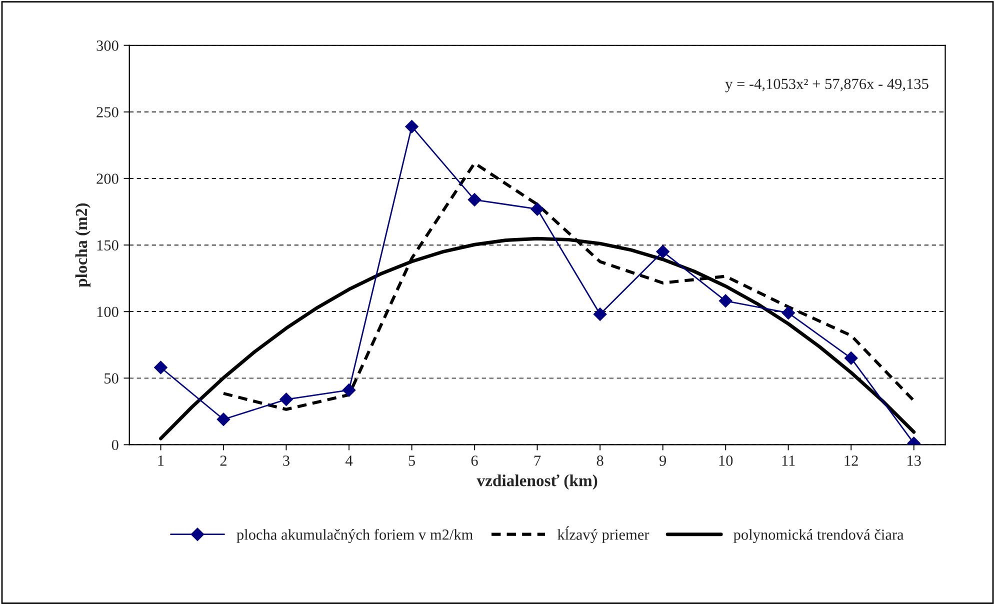  I want to click on y-tick-label: 50, so click(111, 378).